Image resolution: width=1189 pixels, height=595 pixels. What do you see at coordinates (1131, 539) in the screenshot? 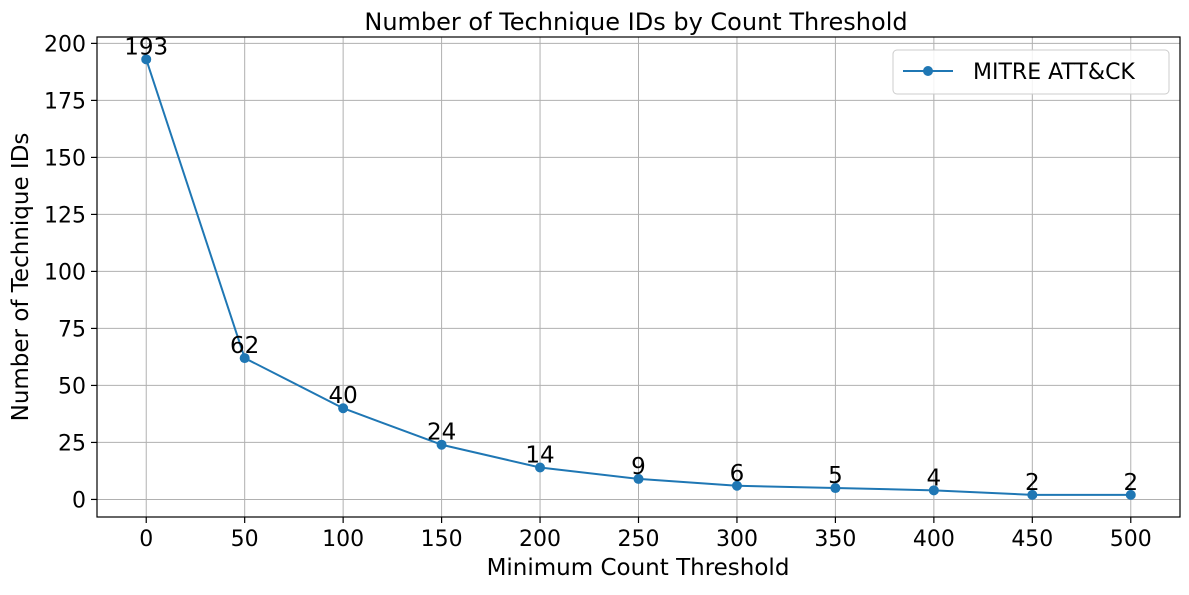
I see `x-tick-label: 500` at bounding box center [1131, 539].